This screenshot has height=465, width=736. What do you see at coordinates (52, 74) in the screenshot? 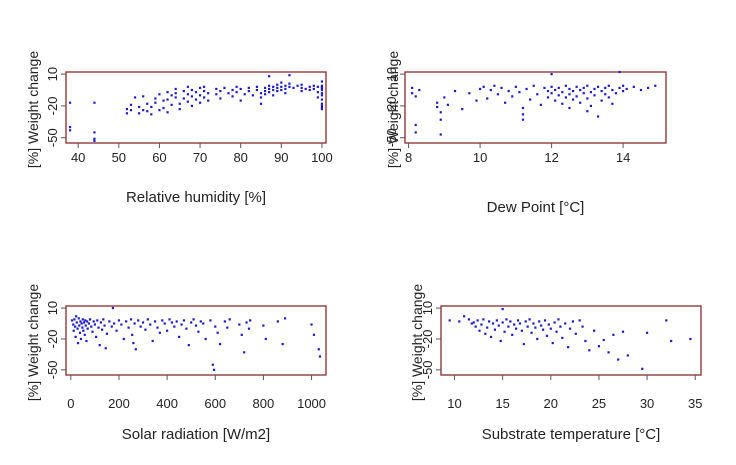
I see `y-tick-label: 10` at bounding box center [52, 74].